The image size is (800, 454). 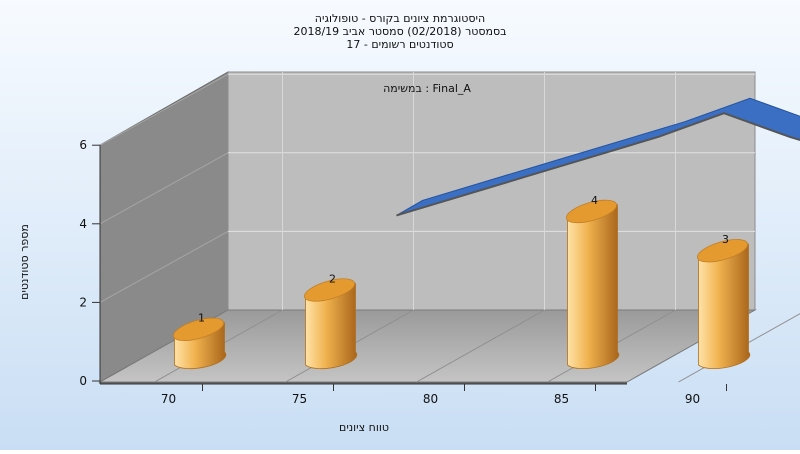 I want to click on y-tick-label: 0, so click(x=83, y=381).